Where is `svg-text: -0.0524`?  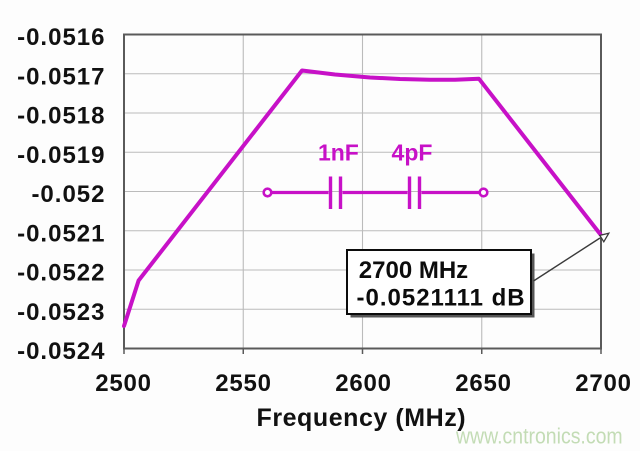 svg-text: -0.0524 is located at coordinates (61, 351).